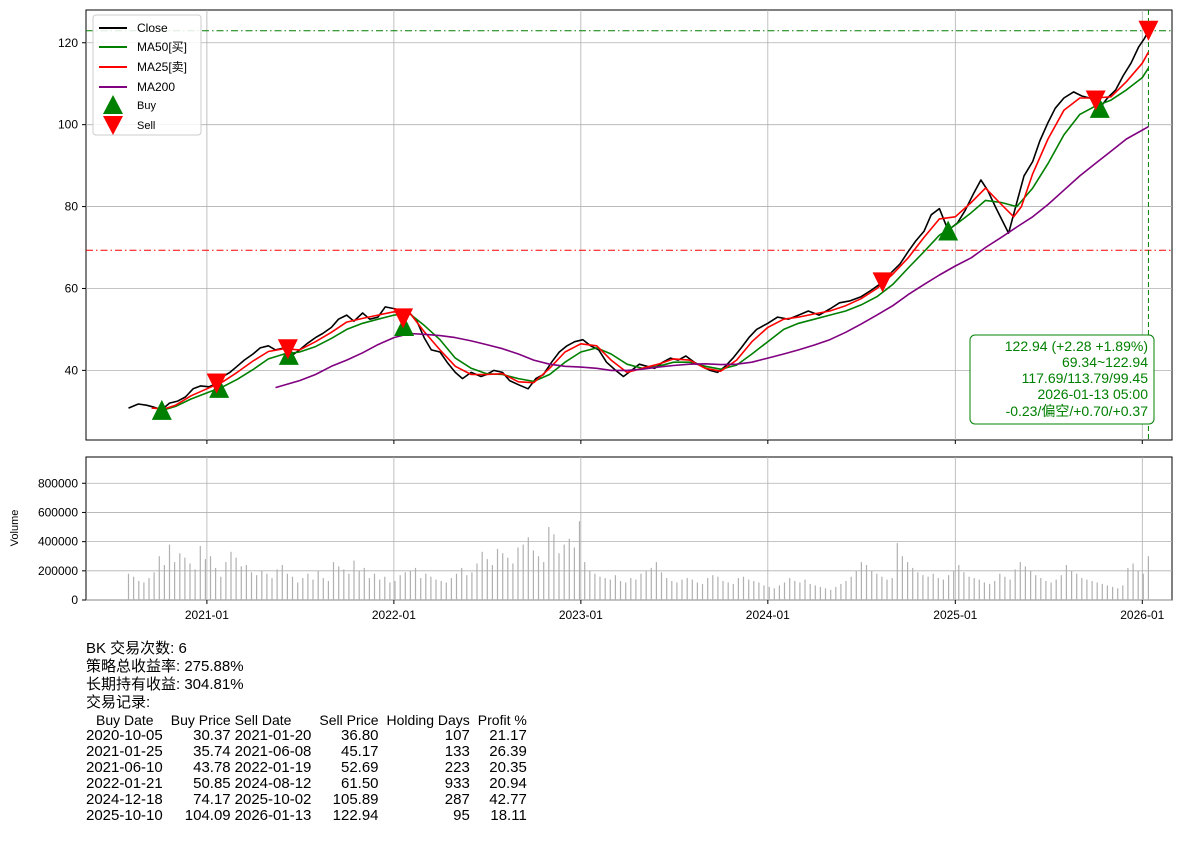 This screenshot has height=849, width=1180. What do you see at coordinates (58, 571) in the screenshot?
I see `volume-y-tick-label: 200000` at bounding box center [58, 571].